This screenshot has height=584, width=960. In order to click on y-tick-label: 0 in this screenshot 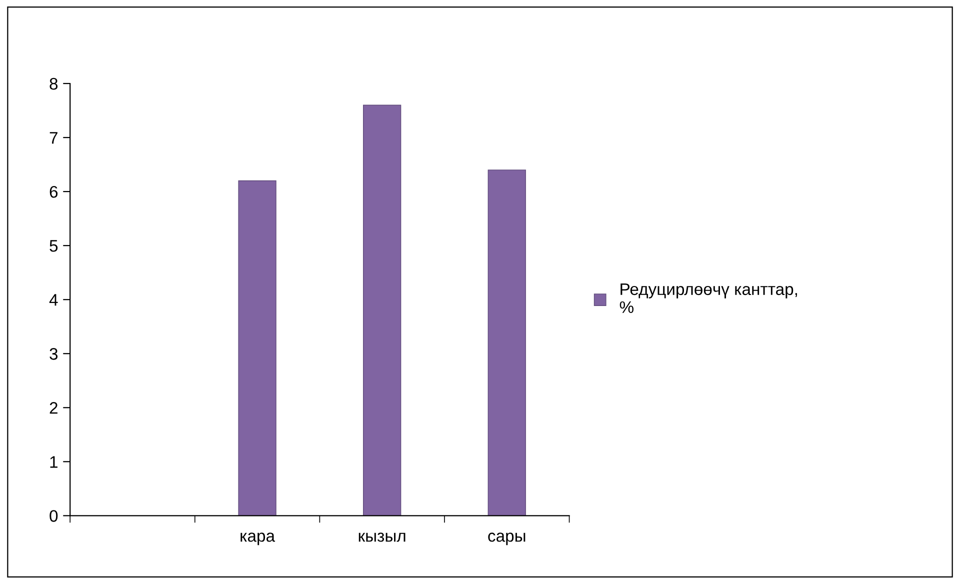, I will do `click(54, 516)`.